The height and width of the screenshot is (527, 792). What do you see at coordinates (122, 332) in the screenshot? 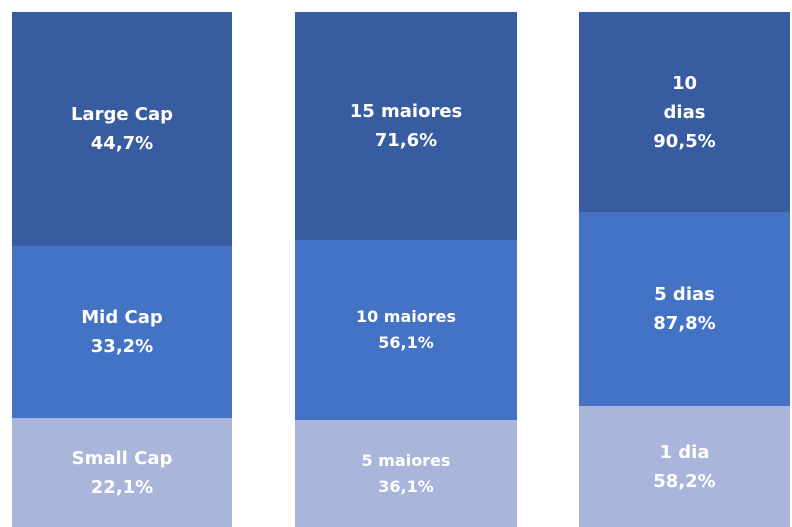
I see `segment: Mid Cap 33,2%` at bounding box center [122, 332].